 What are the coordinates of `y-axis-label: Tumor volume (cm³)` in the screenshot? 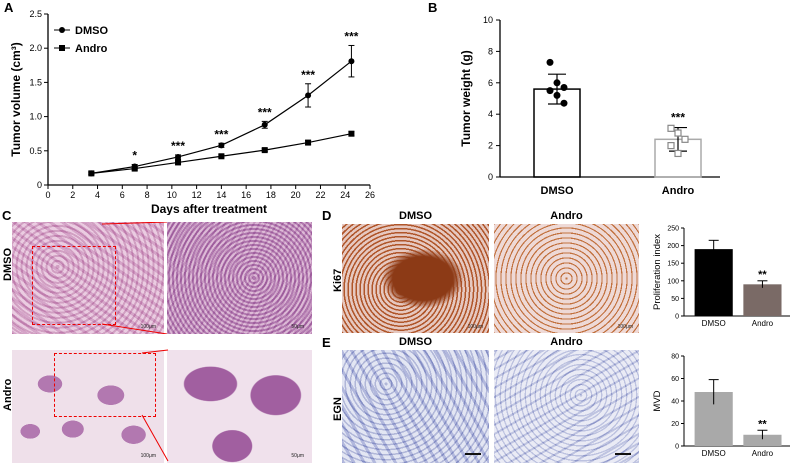 It's located at (16, 99).